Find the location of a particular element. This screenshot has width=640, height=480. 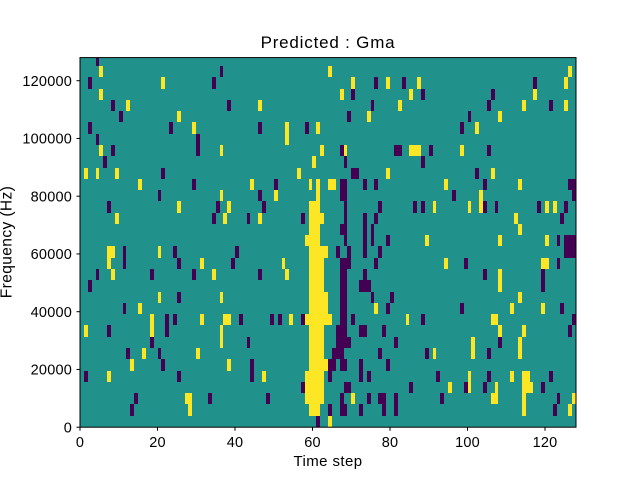

svg-text: Time step is located at coordinates (328, 461).